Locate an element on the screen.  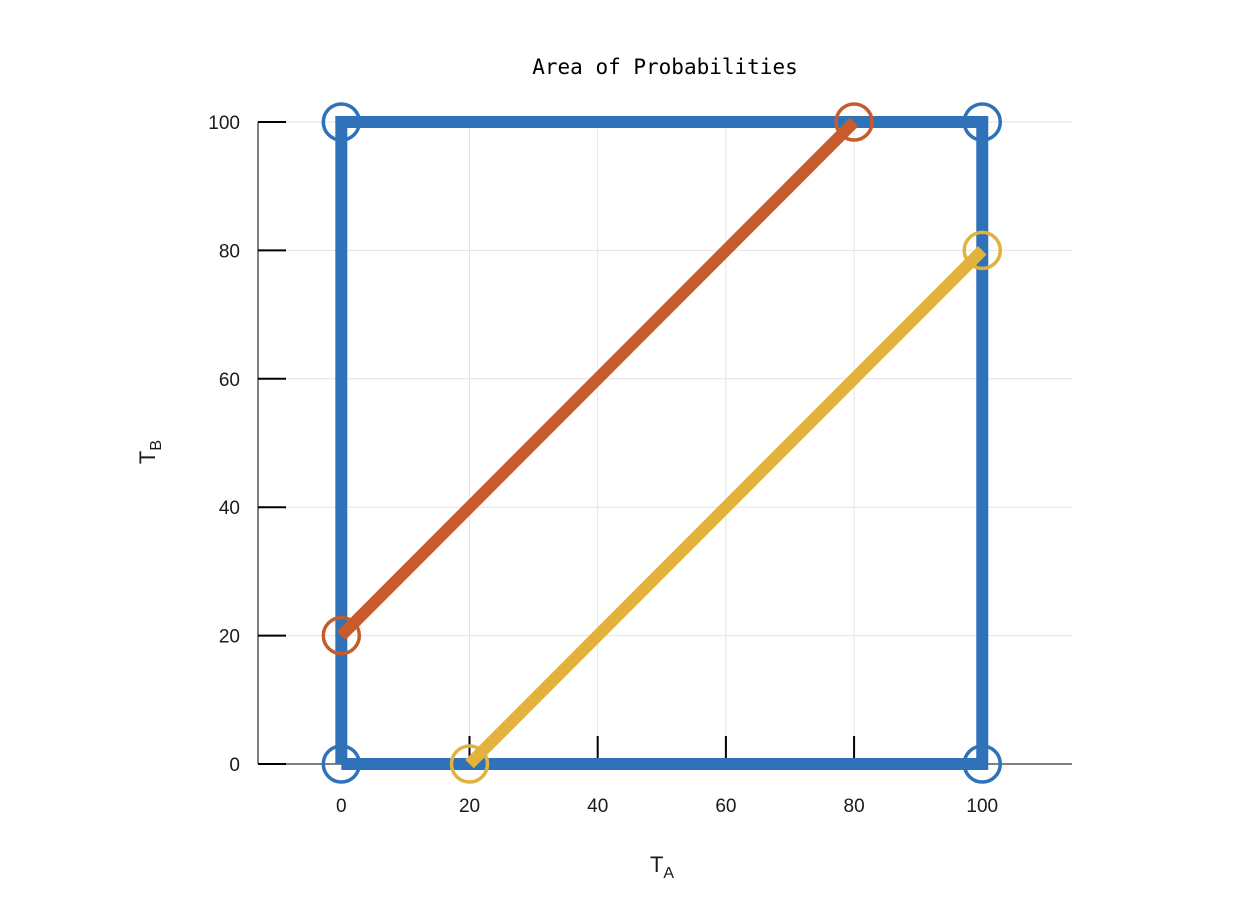
y-axis-label: TB is located at coordinates (150, 452).